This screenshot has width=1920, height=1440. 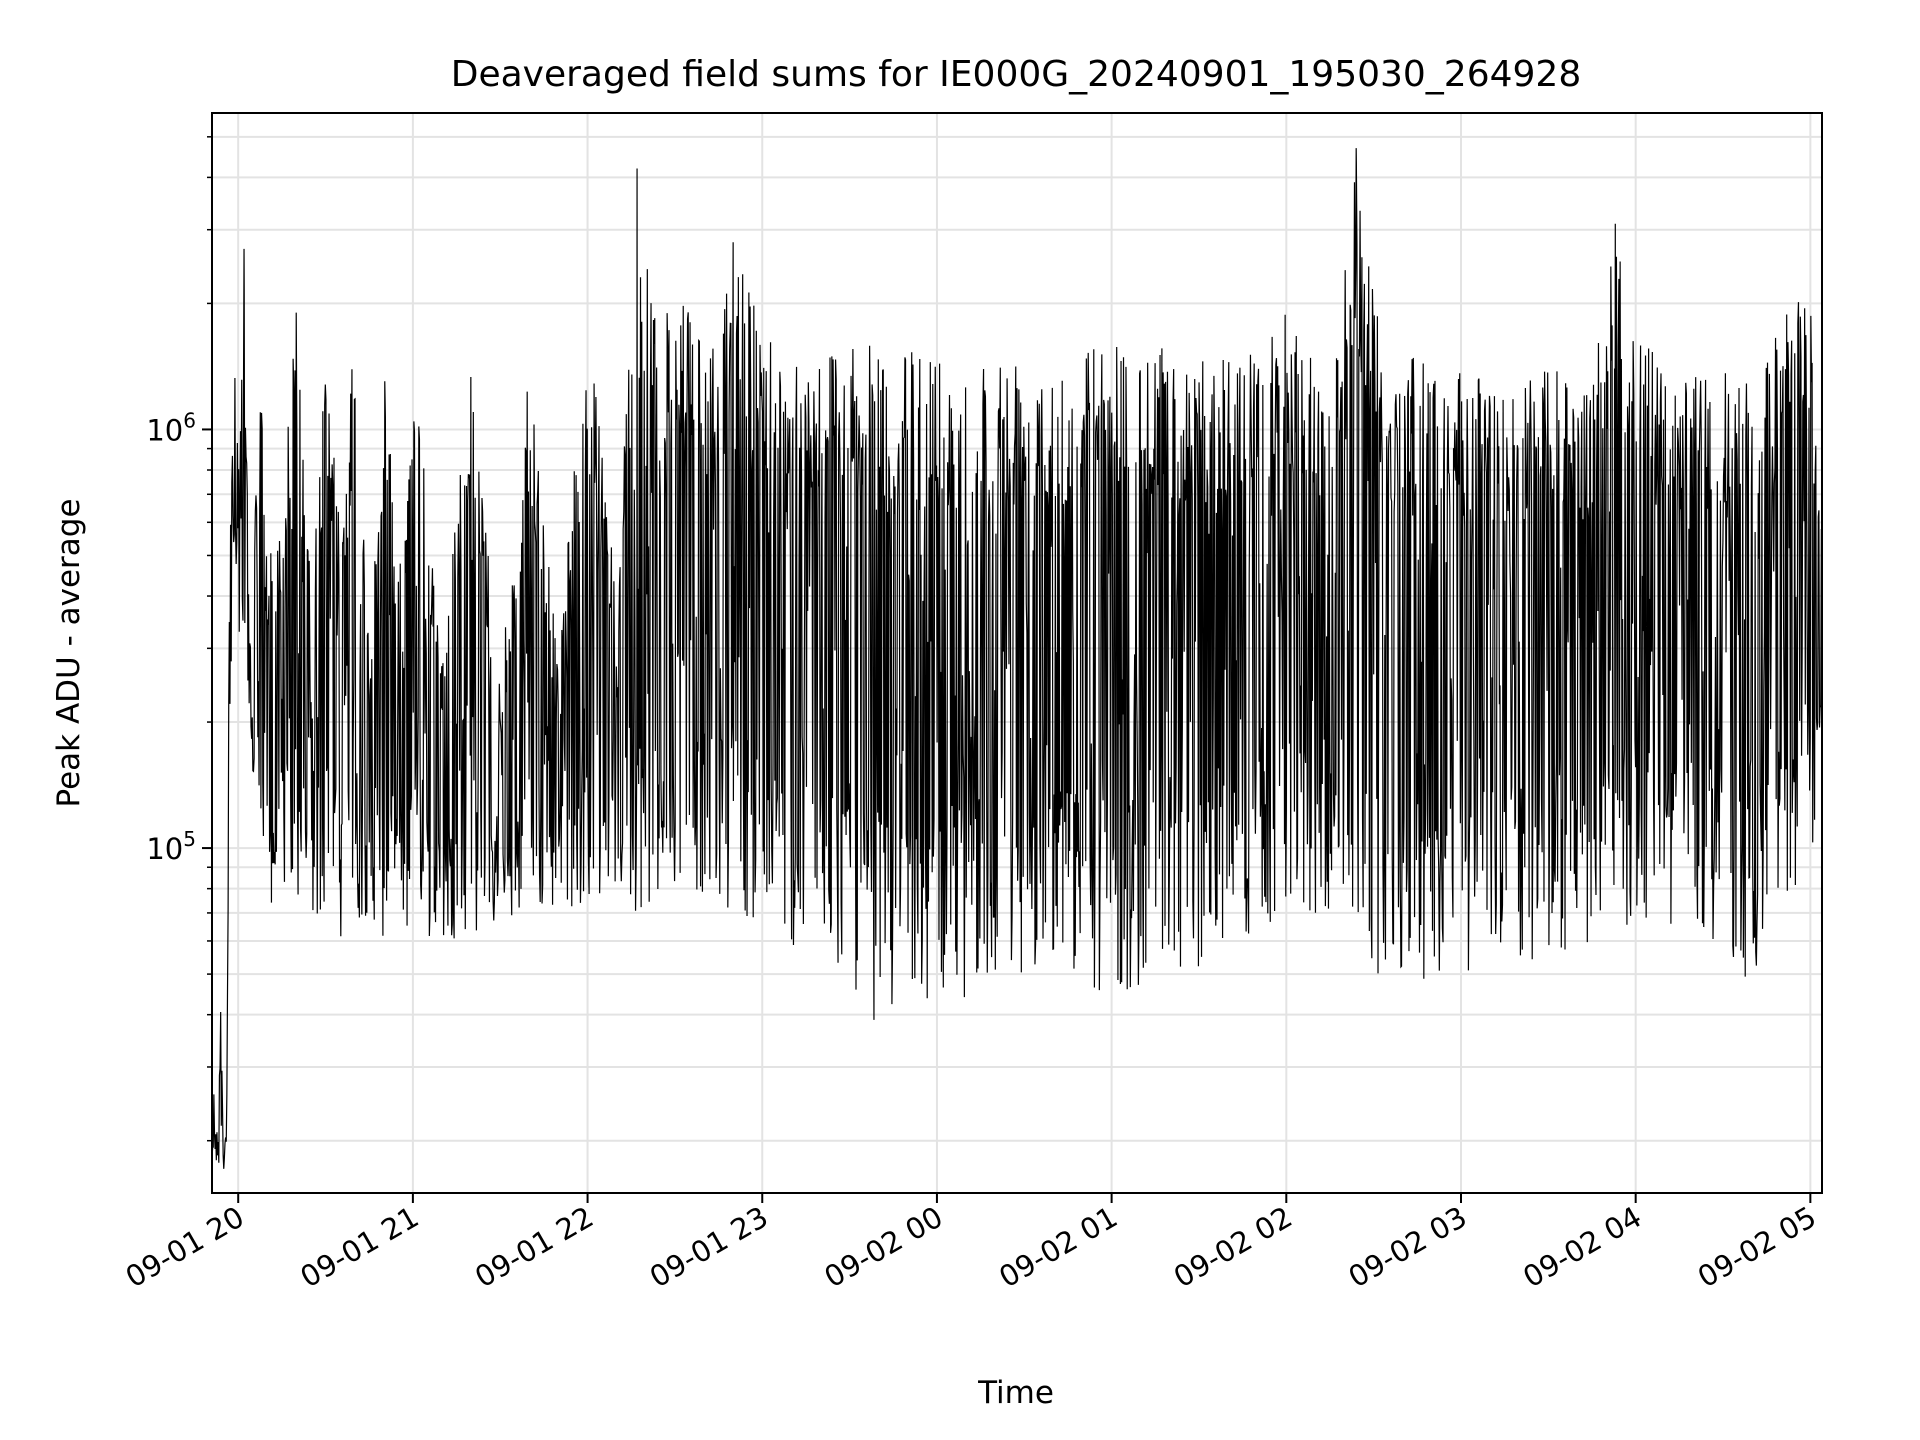 I want to click on x-axis-label: Time, so click(x=1015, y=1393).